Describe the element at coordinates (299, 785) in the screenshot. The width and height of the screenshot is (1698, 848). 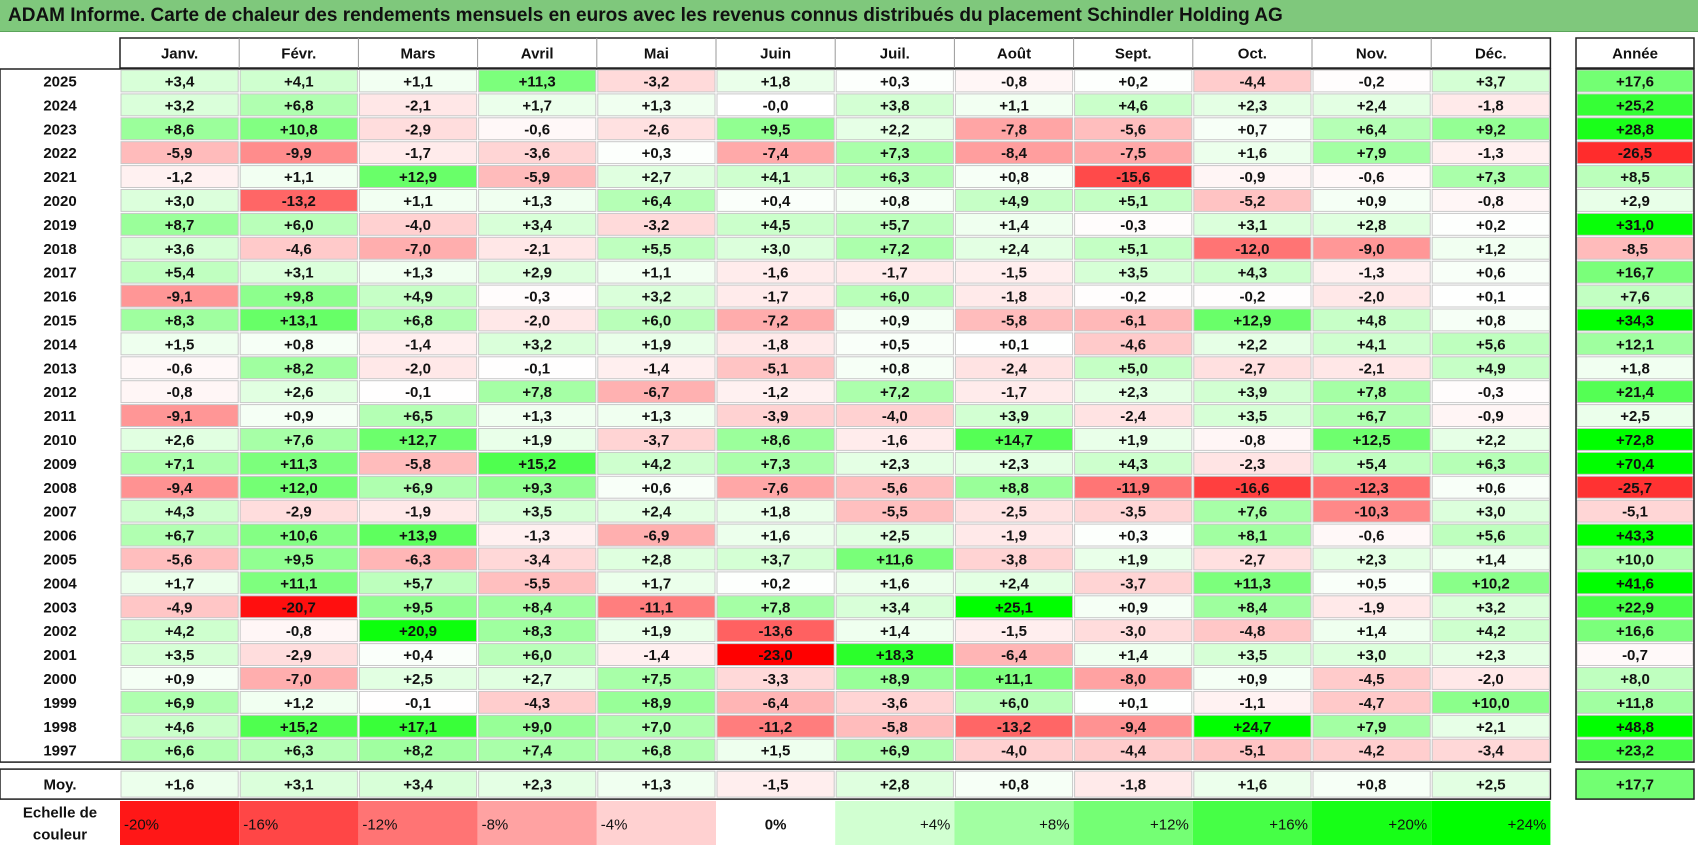
I see `average-cell-value: +3,1` at that location.